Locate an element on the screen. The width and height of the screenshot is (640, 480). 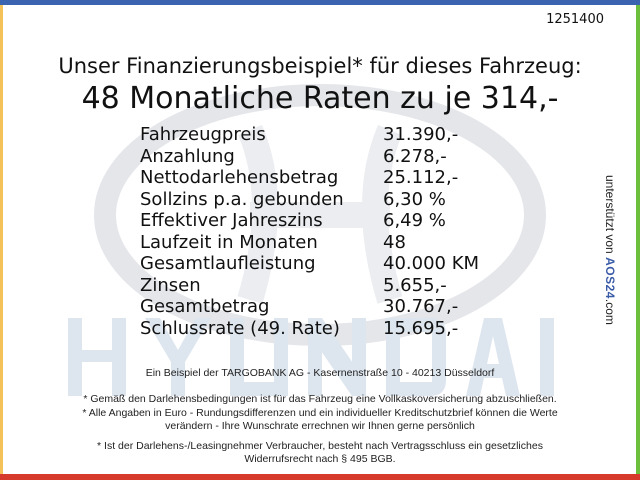
row-label: Zinsen is located at coordinates (170, 285).